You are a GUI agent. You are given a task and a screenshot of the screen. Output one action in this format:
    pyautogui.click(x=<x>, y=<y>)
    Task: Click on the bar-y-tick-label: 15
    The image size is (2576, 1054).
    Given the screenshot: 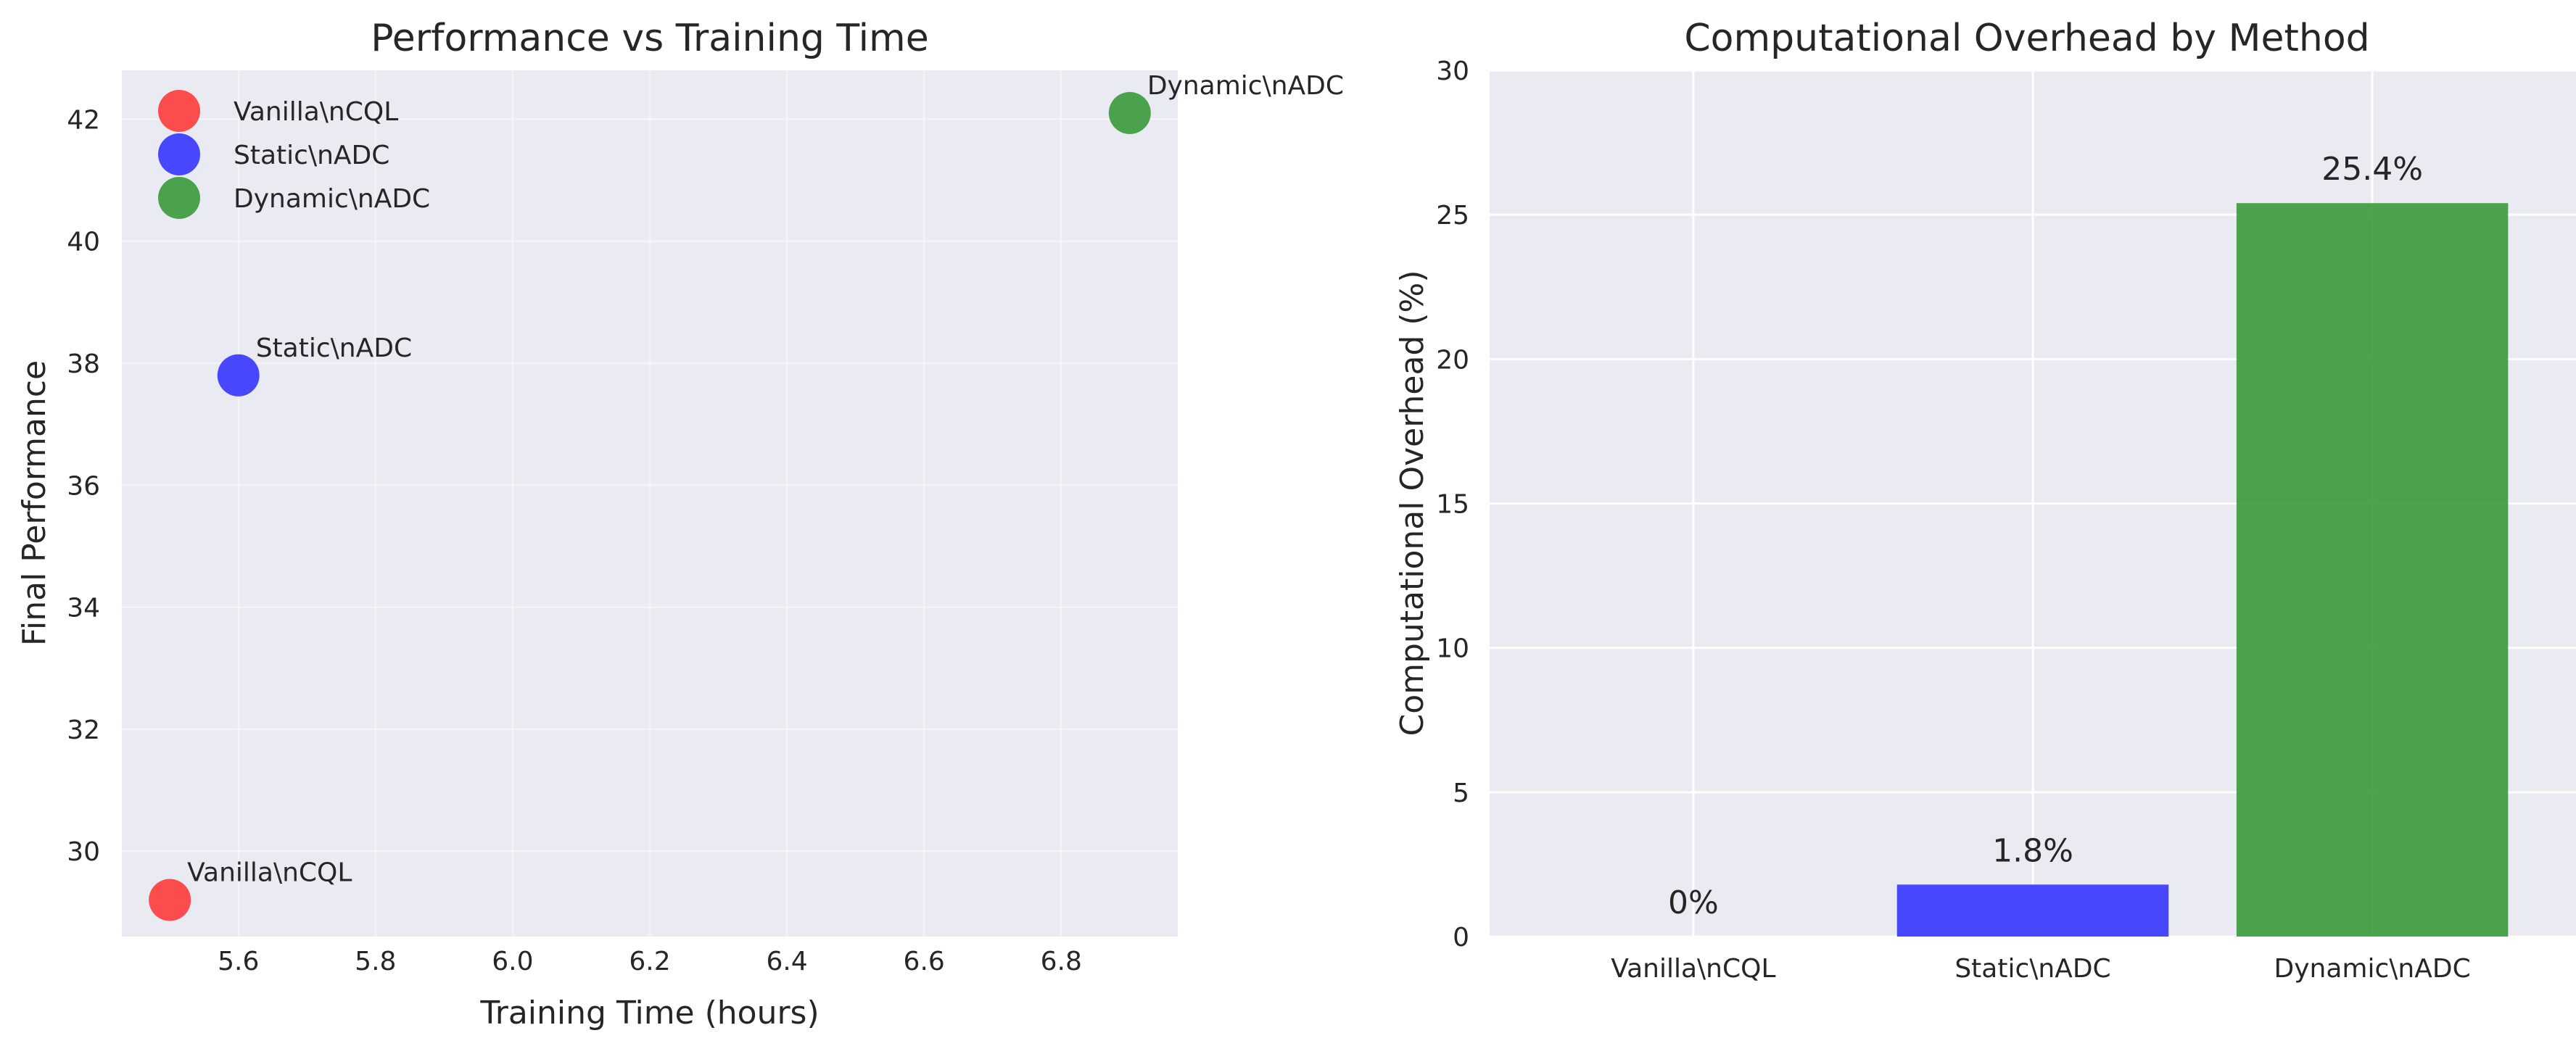 What is the action you would take?
    pyautogui.click(x=1452, y=505)
    